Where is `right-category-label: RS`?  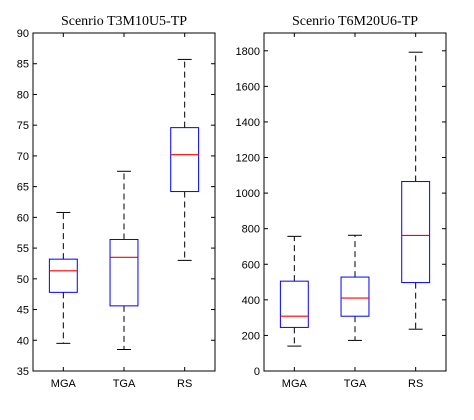
right-category-label: RS is located at coordinates (415, 384).